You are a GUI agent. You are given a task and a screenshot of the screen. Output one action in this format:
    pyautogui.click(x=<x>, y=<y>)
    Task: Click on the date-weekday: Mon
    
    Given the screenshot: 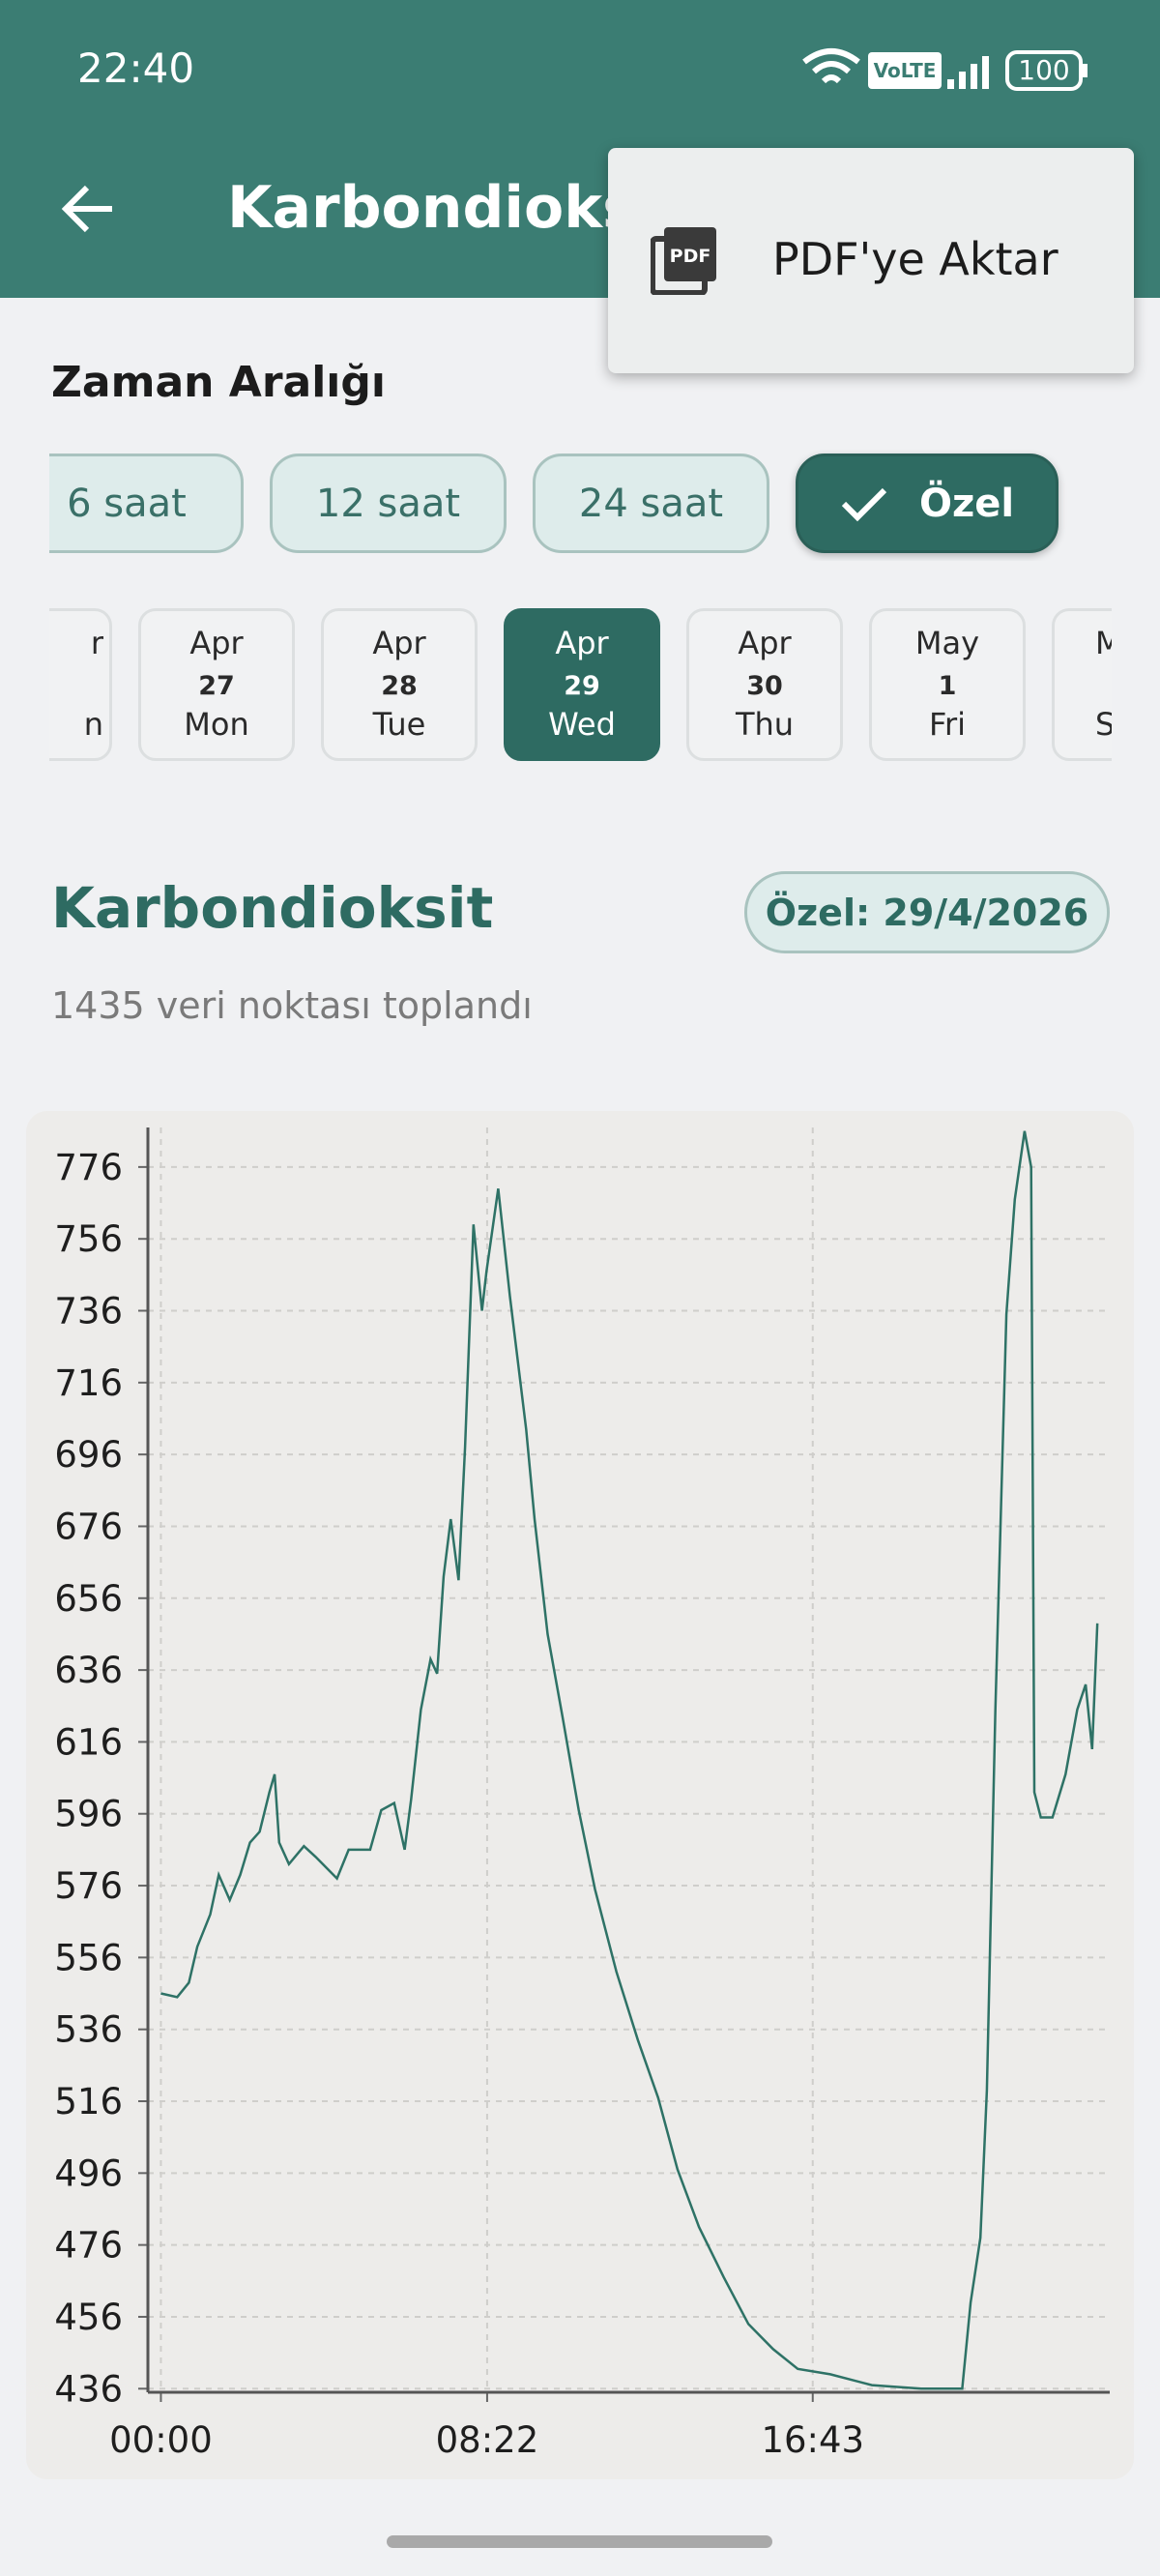 What is the action you would take?
    pyautogui.click(x=217, y=724)
    